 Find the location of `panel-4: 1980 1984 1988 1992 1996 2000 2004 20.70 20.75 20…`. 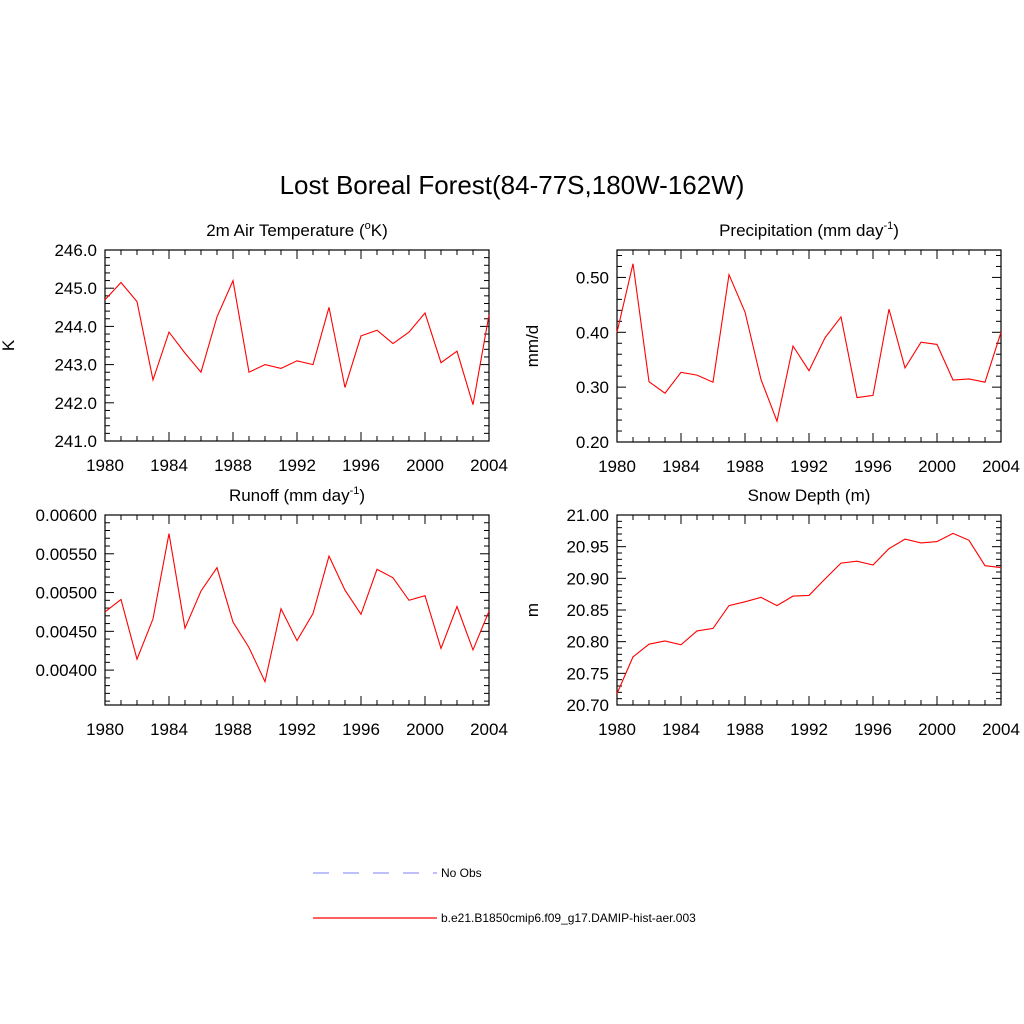

panel-4: 1980 1984 1988 1992 1996 2000 2004 20.70 20.75 20… is located at coordinates (771, 612).